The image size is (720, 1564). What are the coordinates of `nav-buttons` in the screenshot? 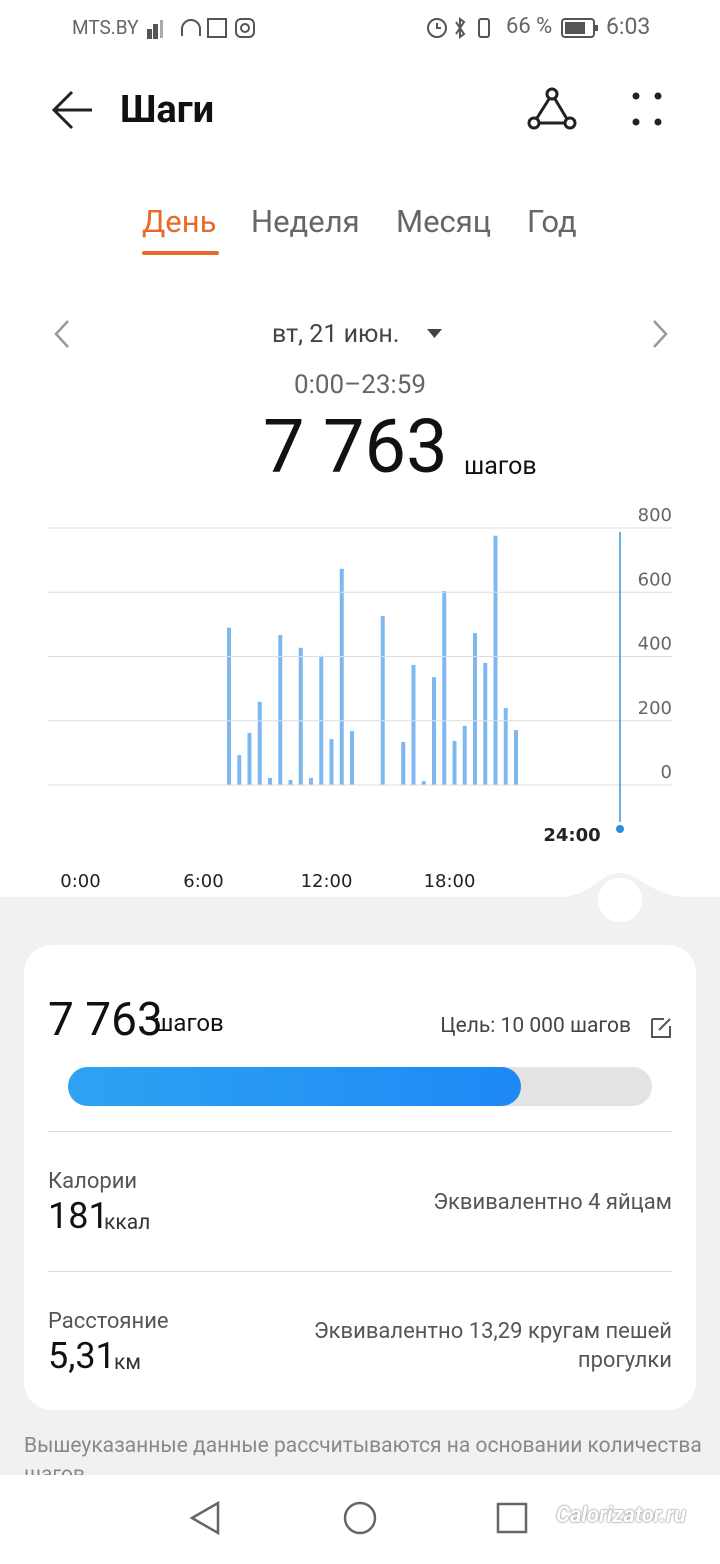 It's located at (358, 1518).